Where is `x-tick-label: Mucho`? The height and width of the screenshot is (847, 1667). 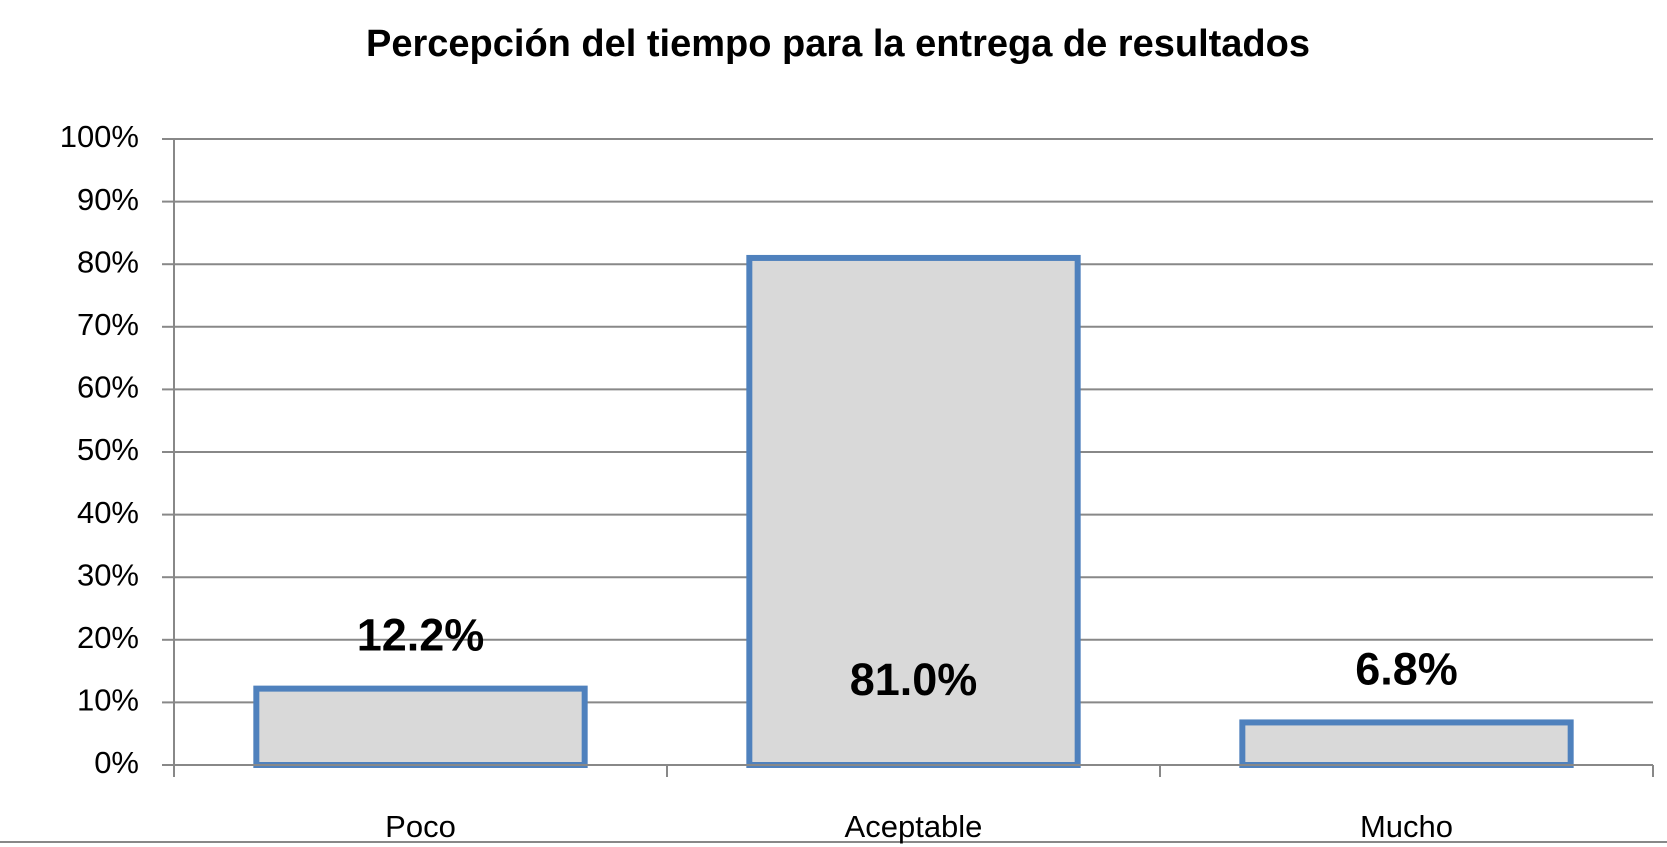 x-tick-label: Mucho is located at coordinates (1406, 826).